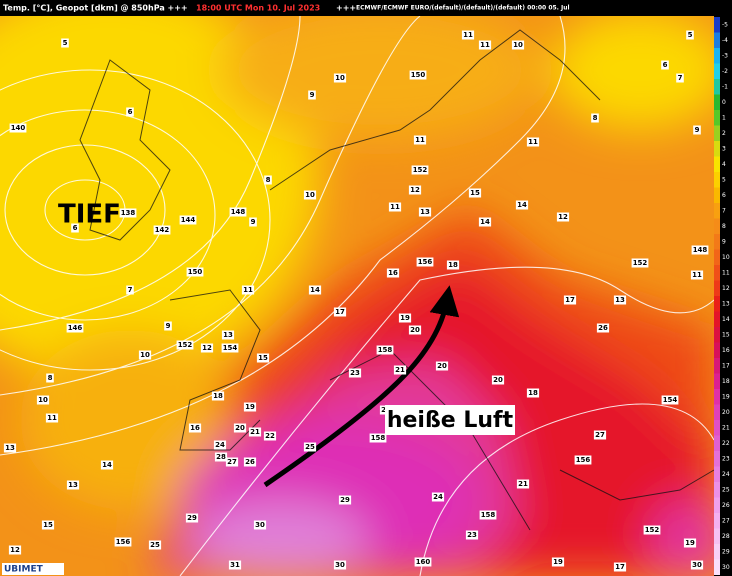  What do you see at coordinates (726, 381) in the screenshot?
I see `colorbar-label: 18` at bounding box center [726, 381].